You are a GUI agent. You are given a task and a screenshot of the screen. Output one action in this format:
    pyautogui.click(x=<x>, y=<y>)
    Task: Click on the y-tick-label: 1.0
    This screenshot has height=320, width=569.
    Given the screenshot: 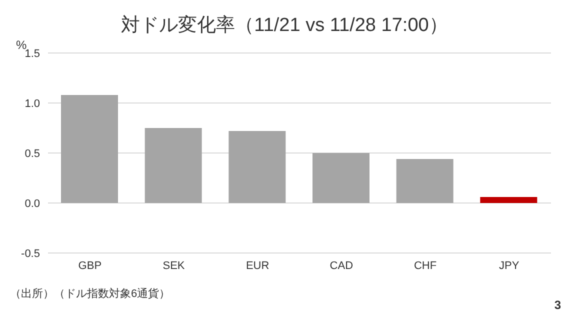 What is the action you would take?
    pyautogui.click(x=32, y=104)
    